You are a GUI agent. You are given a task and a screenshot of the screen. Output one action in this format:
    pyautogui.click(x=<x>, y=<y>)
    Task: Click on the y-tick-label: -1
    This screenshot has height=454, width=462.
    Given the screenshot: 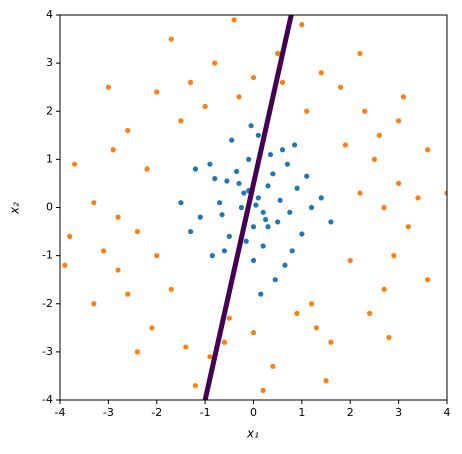 What is the action you would take?
    pyautogui.click(x=47, y=255)
    